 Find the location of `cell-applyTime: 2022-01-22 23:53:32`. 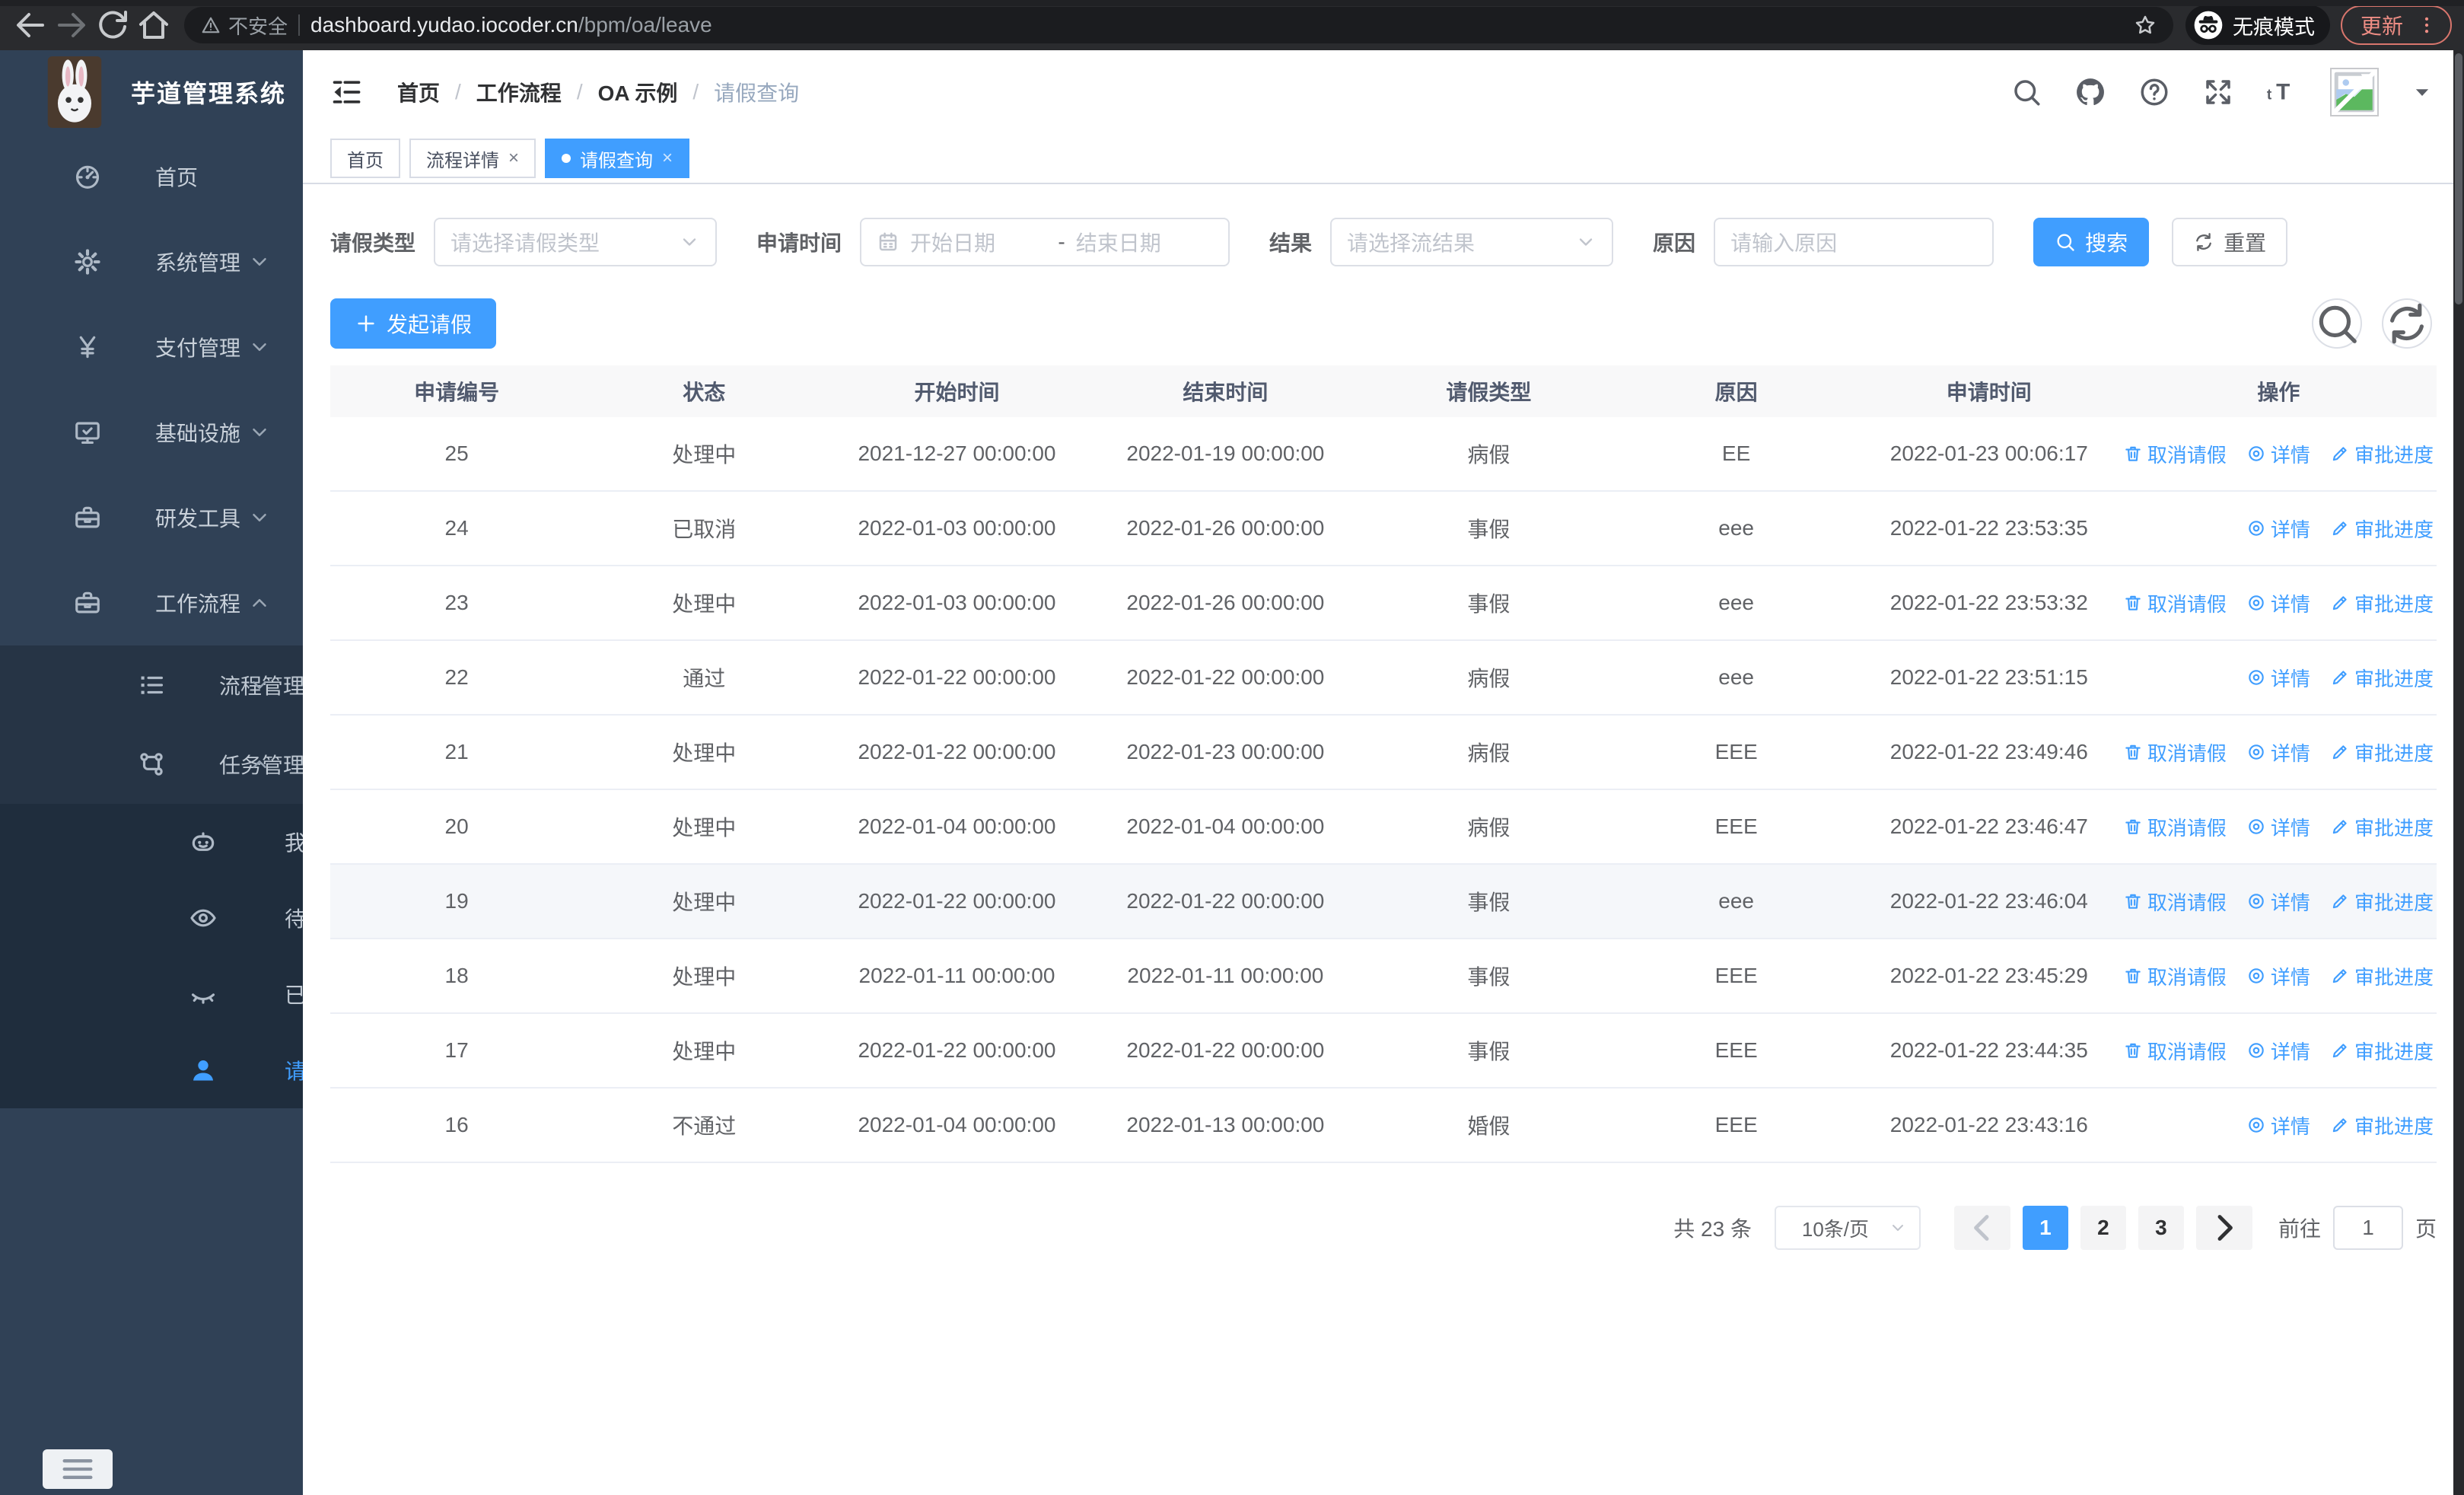

cell-applyTime: 2022-01-22 23:53:32 is located at coordinates (1988, 603).